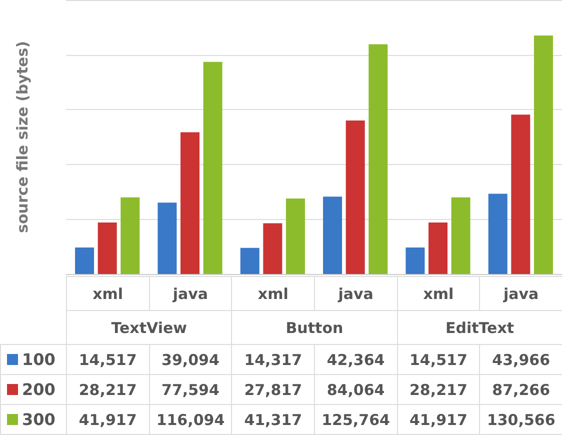 Image resolution: width=562 pixels, height=435 pixels. Describe the element at coordinates (273, 419) in the screenshot. I see `data-label: 41,317` at that location.